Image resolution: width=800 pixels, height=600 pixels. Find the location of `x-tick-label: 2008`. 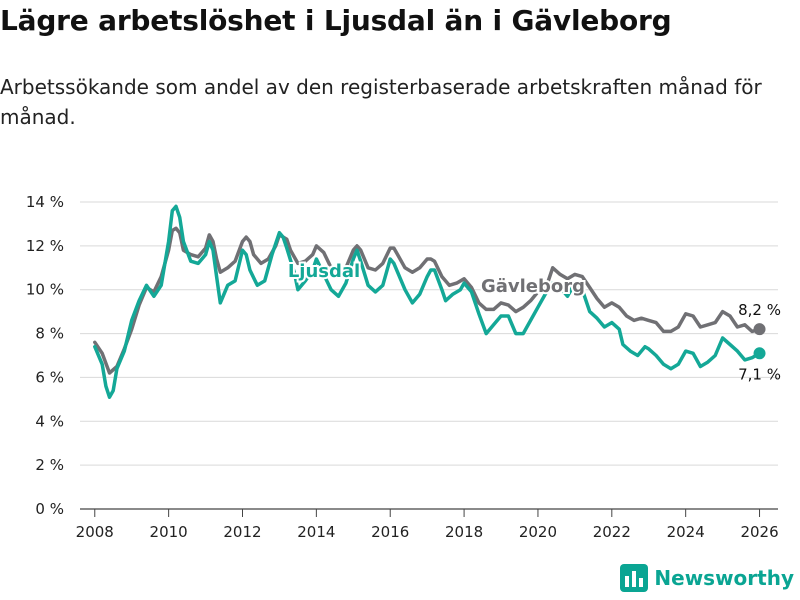

x-tick-label: 2008 is located at coordinates (95, 532).